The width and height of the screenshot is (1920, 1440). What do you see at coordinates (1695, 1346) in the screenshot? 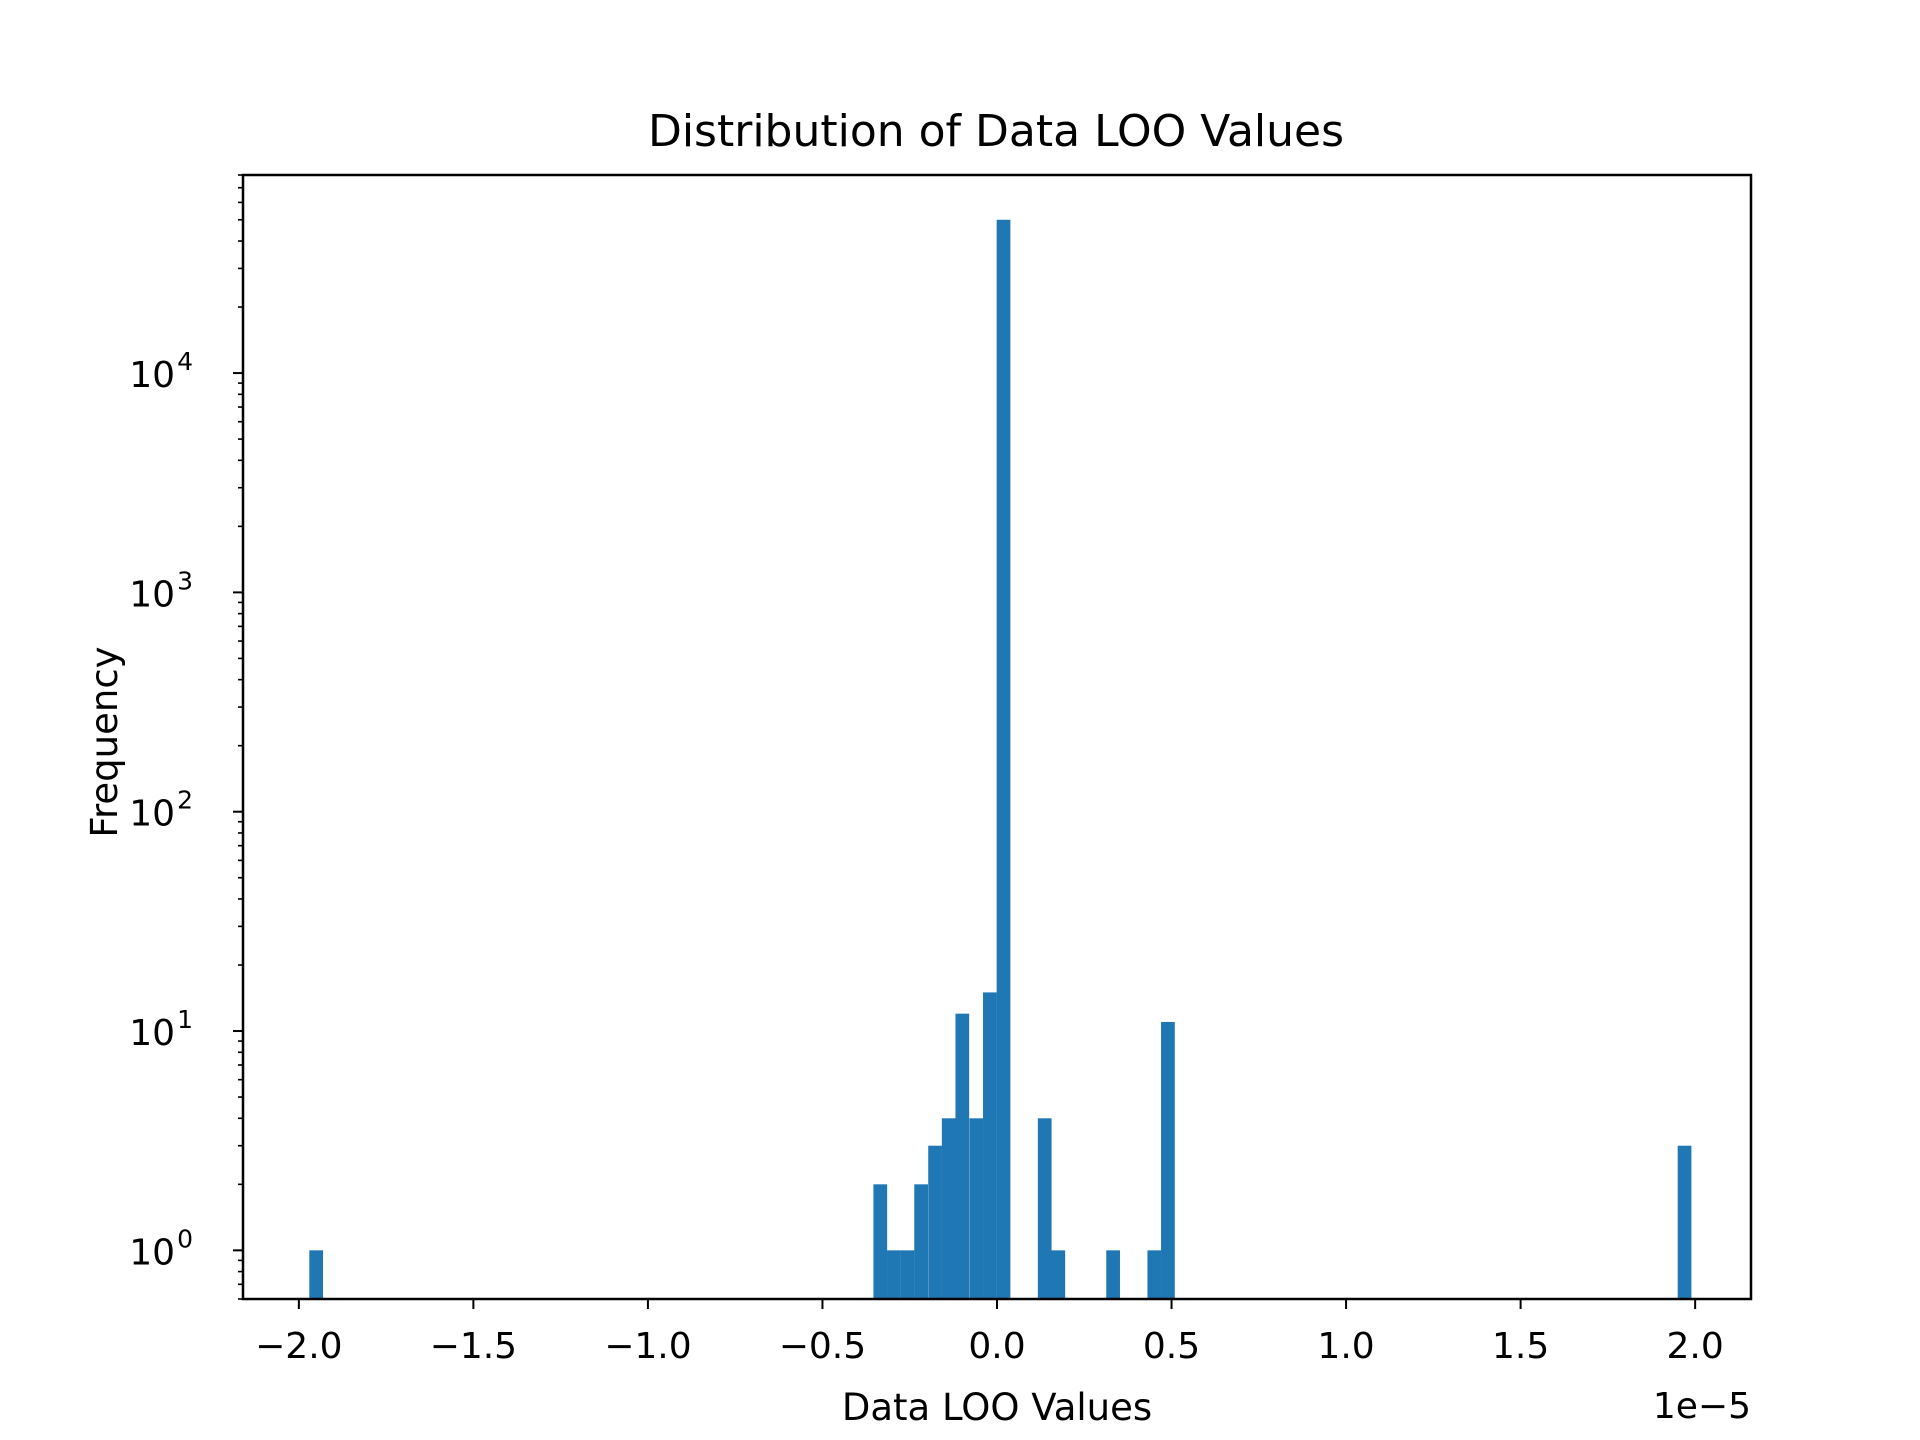
I see `x-tick-label: 2.0` at bounding box center [1695, 1346].